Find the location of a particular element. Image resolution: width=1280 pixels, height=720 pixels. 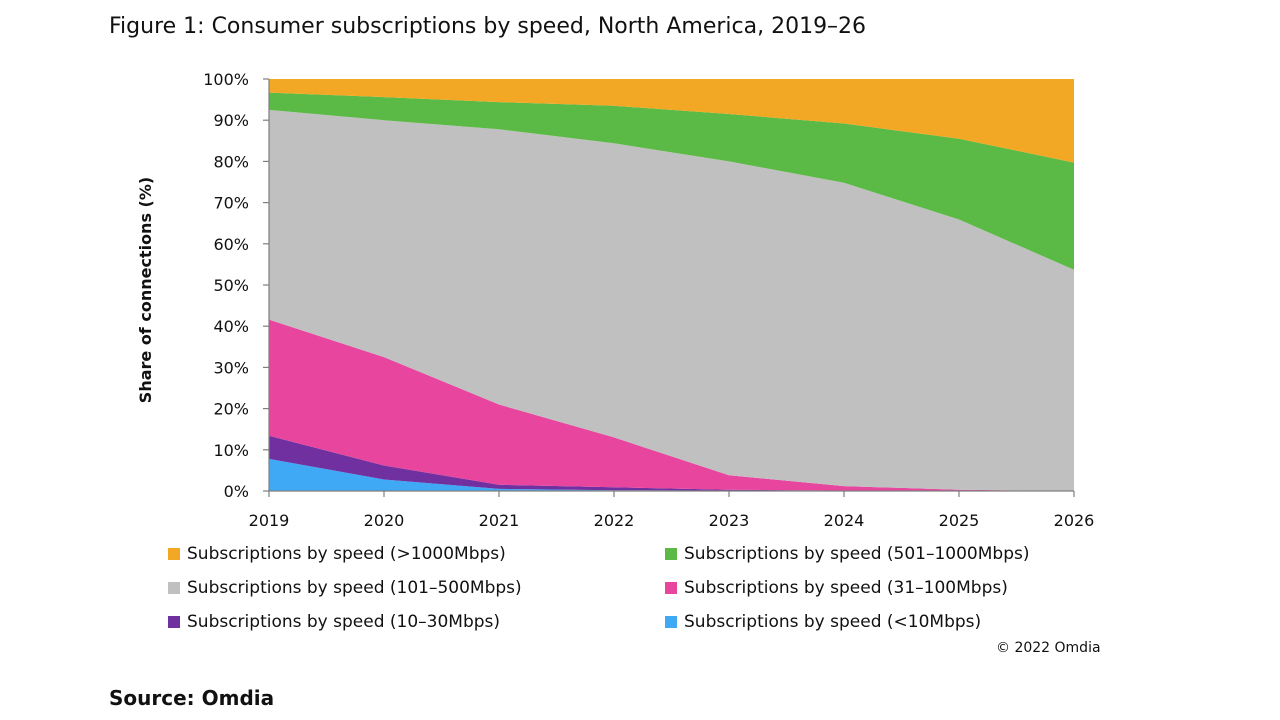

x-tick-label: 2020 is located at coordinates (384, 520).